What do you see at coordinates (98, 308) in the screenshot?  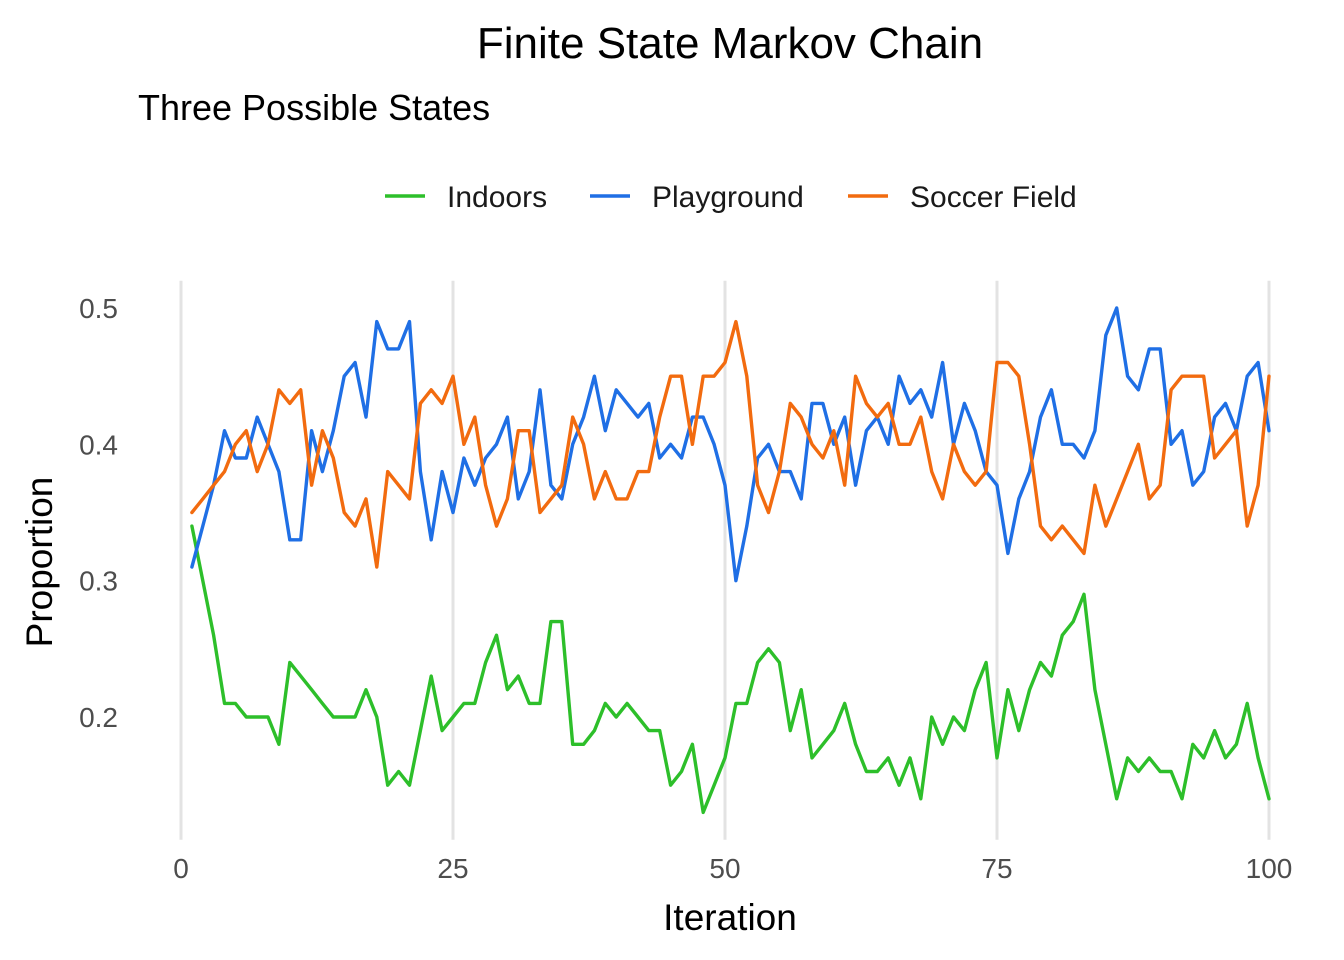 I see `y-tick-label: 0.5` at bounding box center [98, 308].